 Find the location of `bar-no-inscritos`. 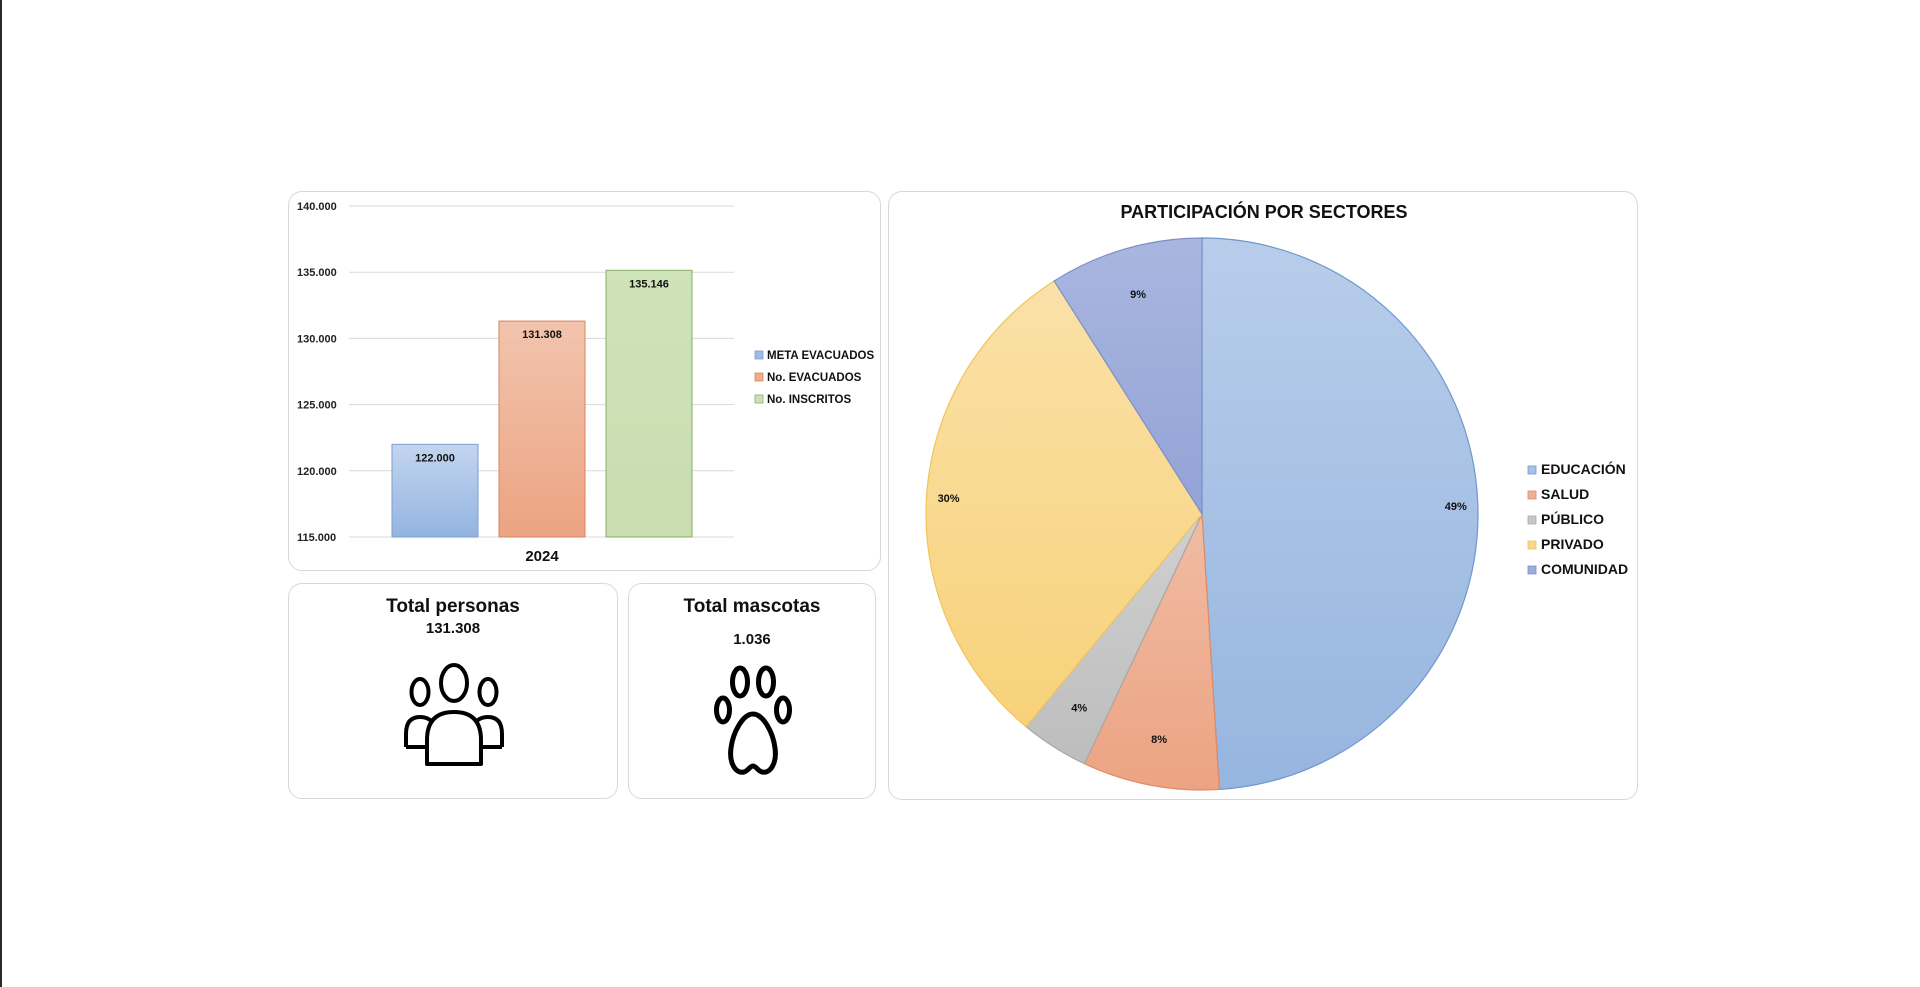

bar-no-inscritos is located at coordinates (649, 403).